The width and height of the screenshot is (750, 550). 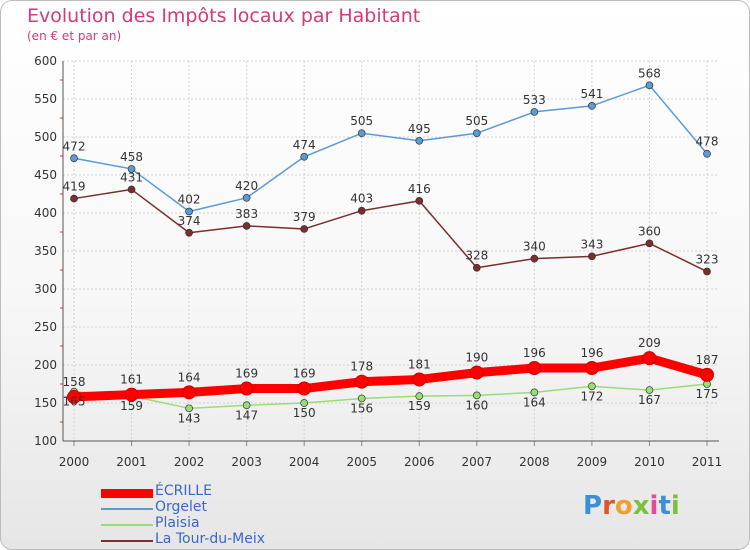 What do you see at coordinates (649, 73) in the screenshot?
I see `data-label: 568` at bounding box center [649, 73].